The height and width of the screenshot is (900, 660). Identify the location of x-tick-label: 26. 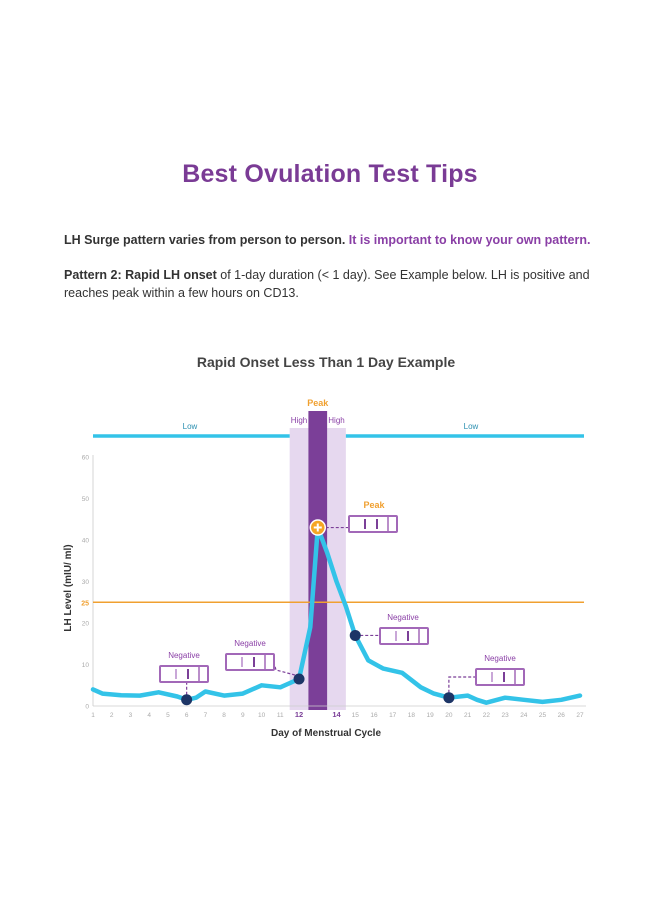
(562, 715).